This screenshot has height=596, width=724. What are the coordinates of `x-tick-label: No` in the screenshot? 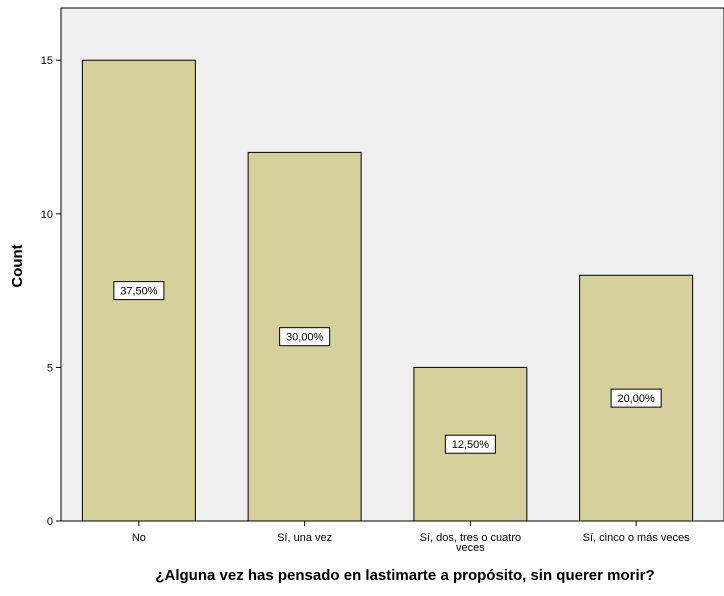 It's located at (139, 538).